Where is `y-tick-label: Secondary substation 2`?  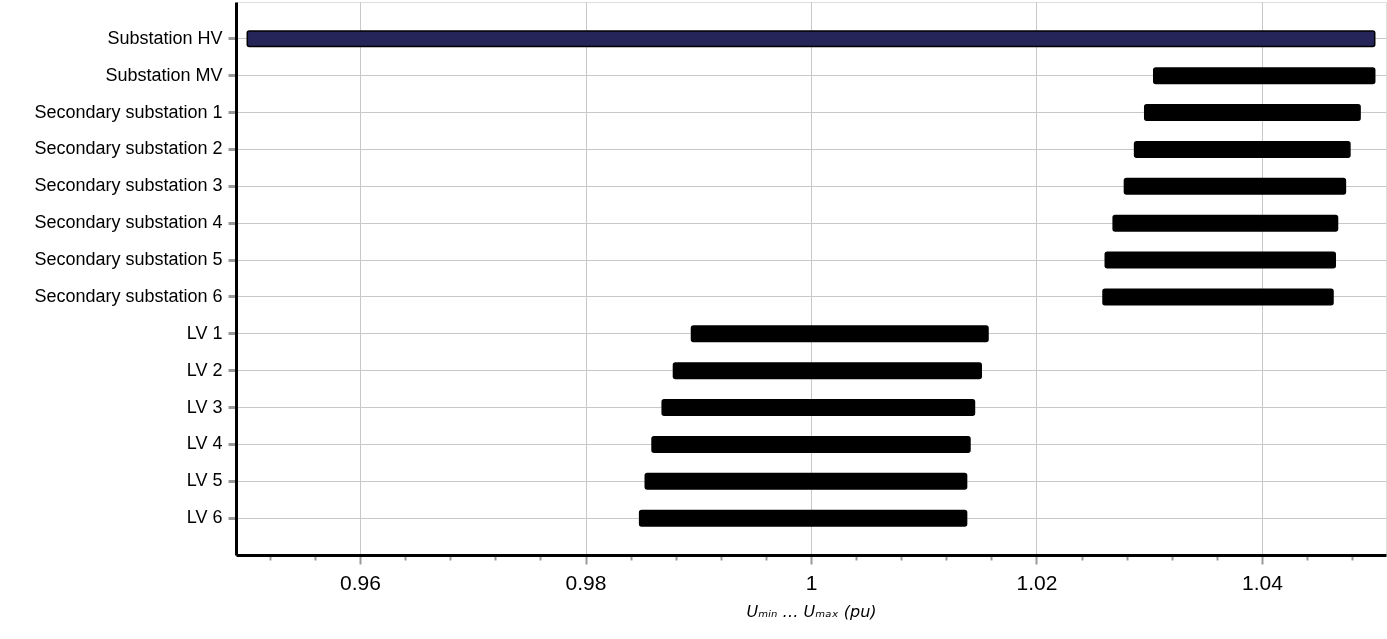
y-tick-label: Secondary substation 2 is located at coordinates (128, 148).